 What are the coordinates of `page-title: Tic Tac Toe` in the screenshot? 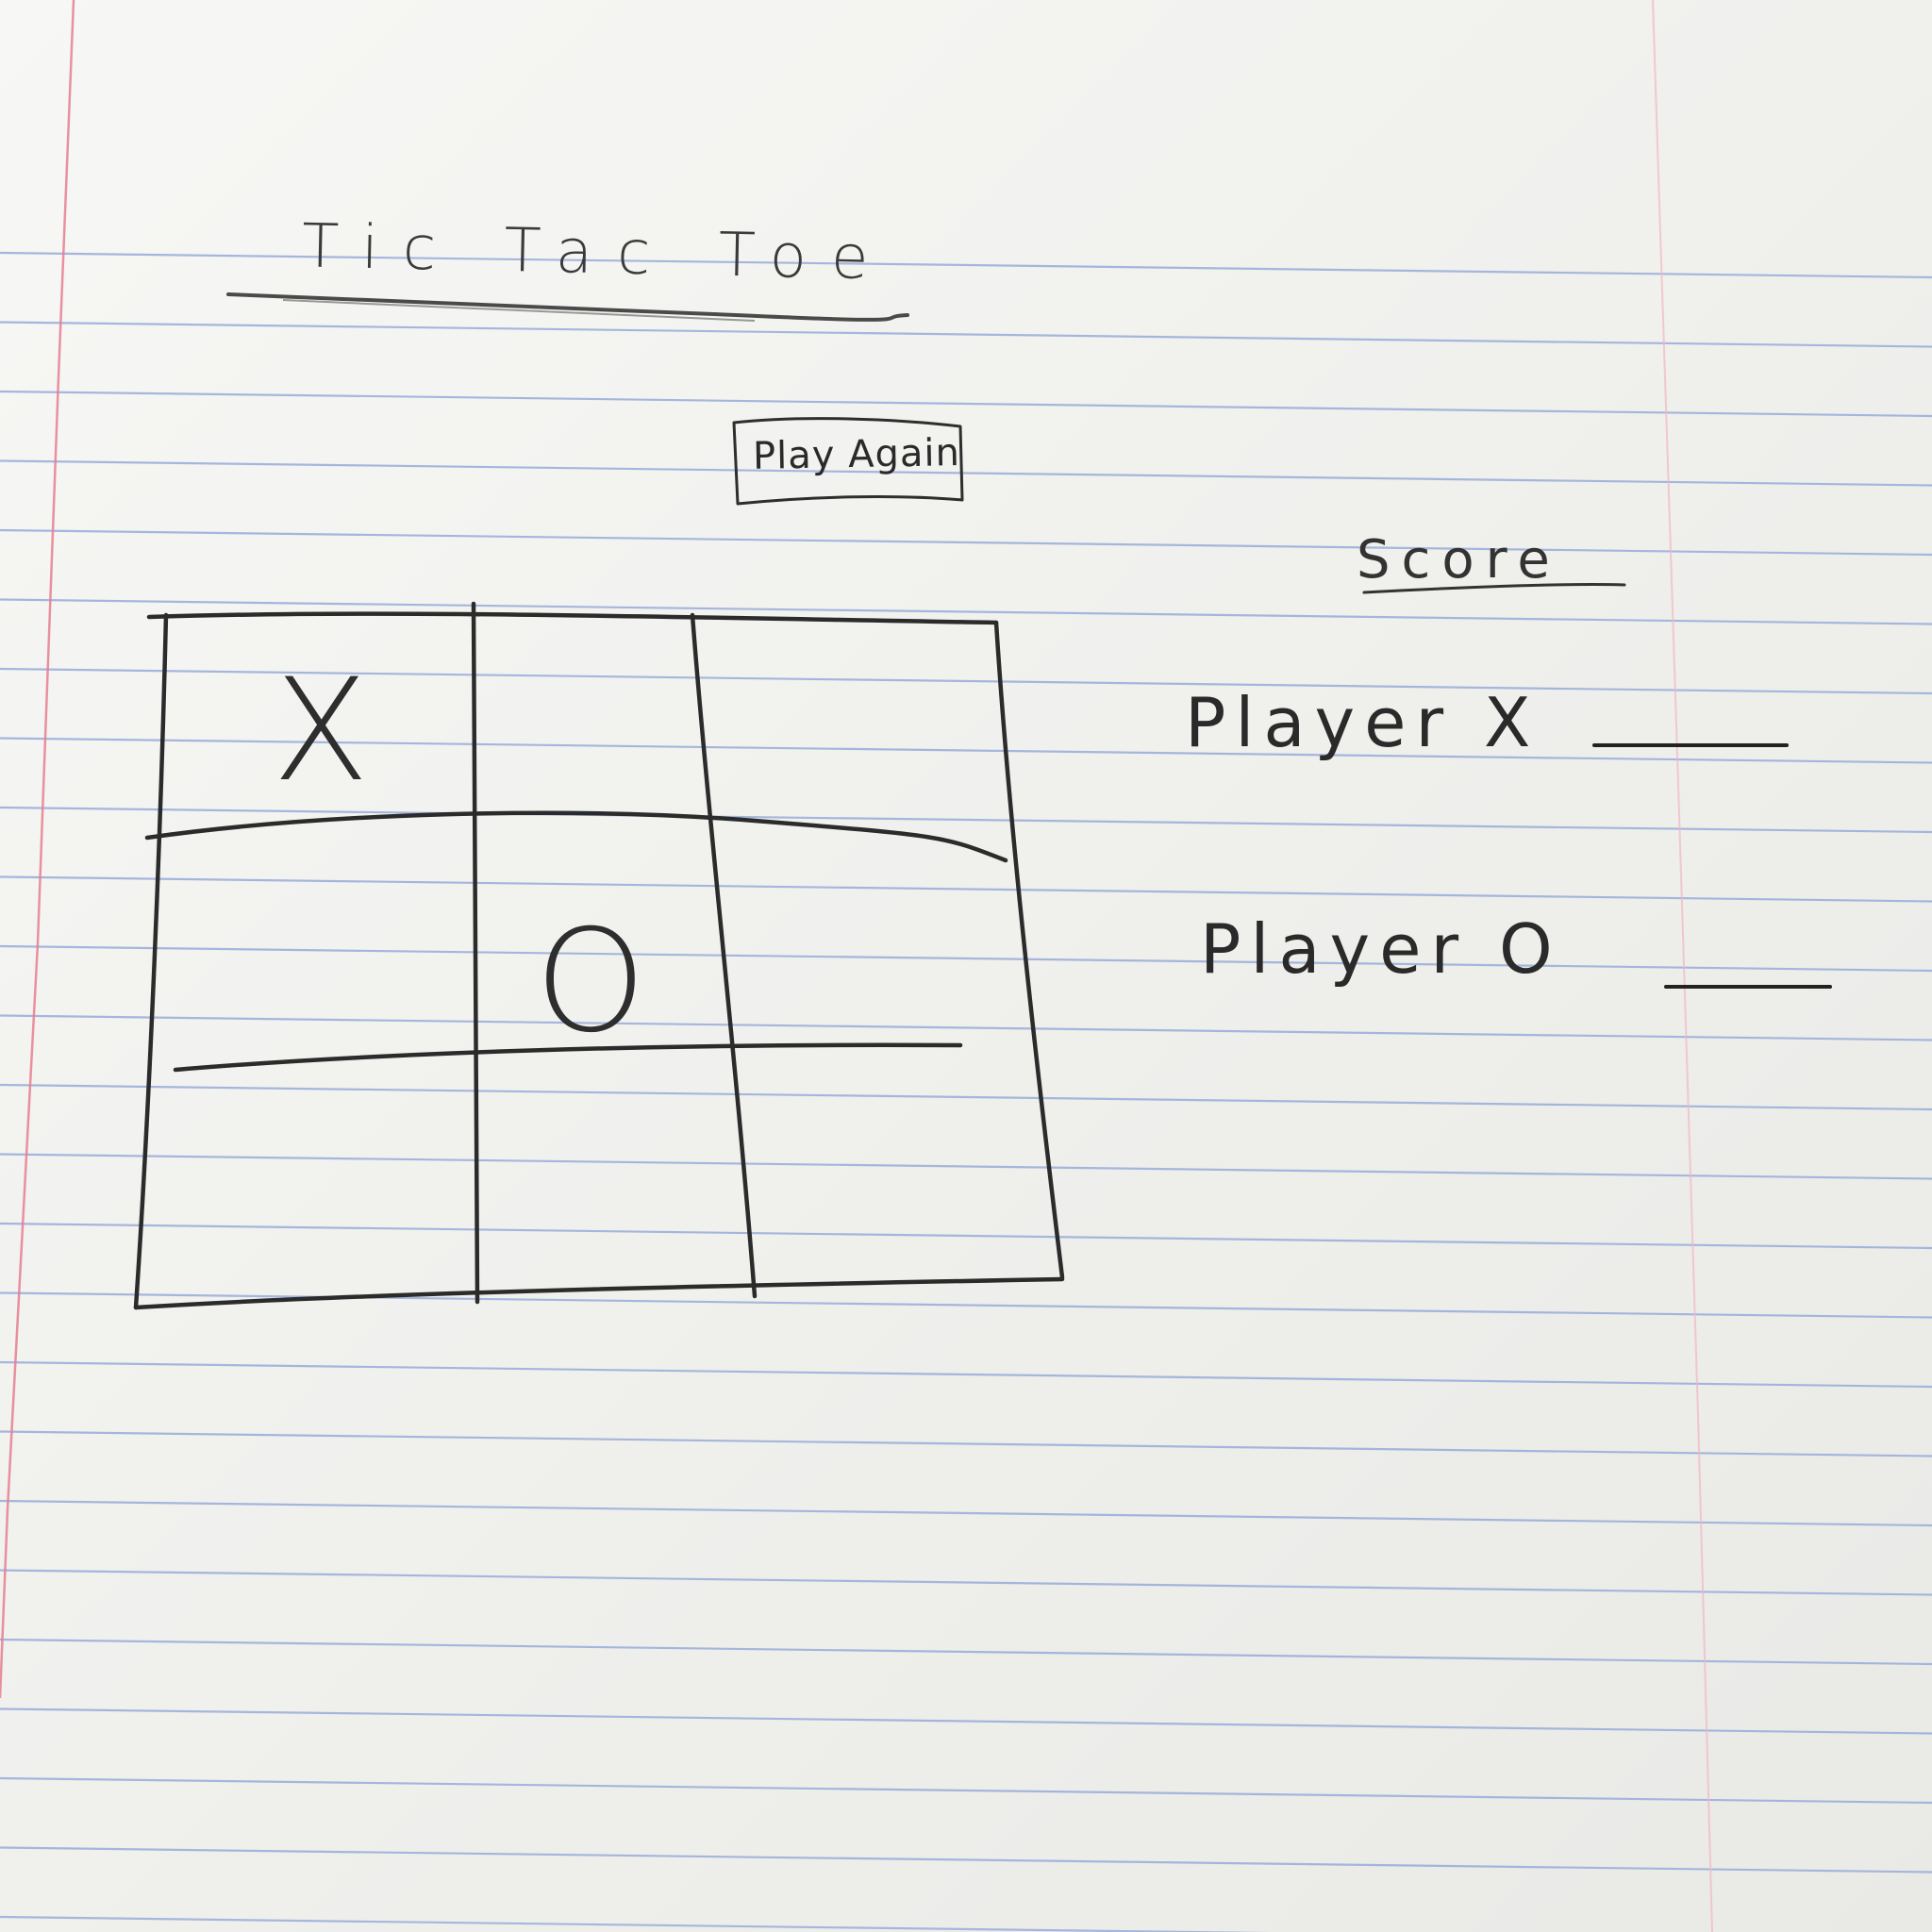 It's located at (598, 252).